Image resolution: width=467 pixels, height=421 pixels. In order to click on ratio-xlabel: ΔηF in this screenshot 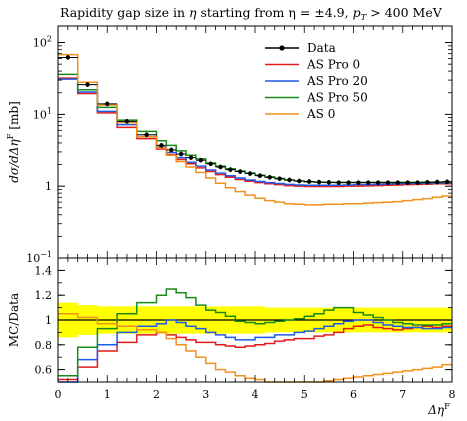, I will do `click(438, 409)`.